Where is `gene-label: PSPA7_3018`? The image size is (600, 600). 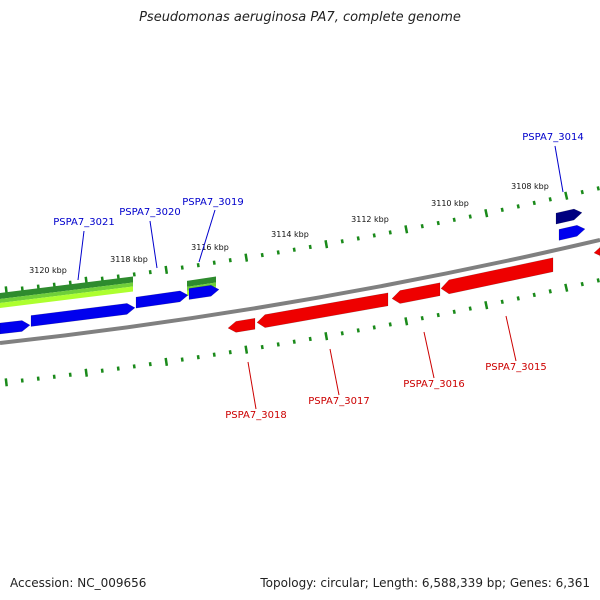
gene-label: PSPA7_3018 is located at coordinates (255, 415).